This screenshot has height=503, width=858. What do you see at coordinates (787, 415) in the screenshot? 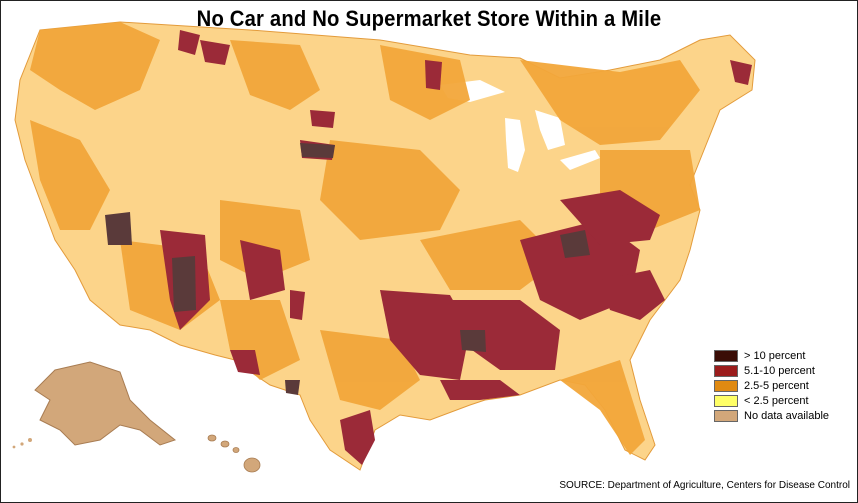
I see `legend-label: No data available` at bounding box center [787, 415].